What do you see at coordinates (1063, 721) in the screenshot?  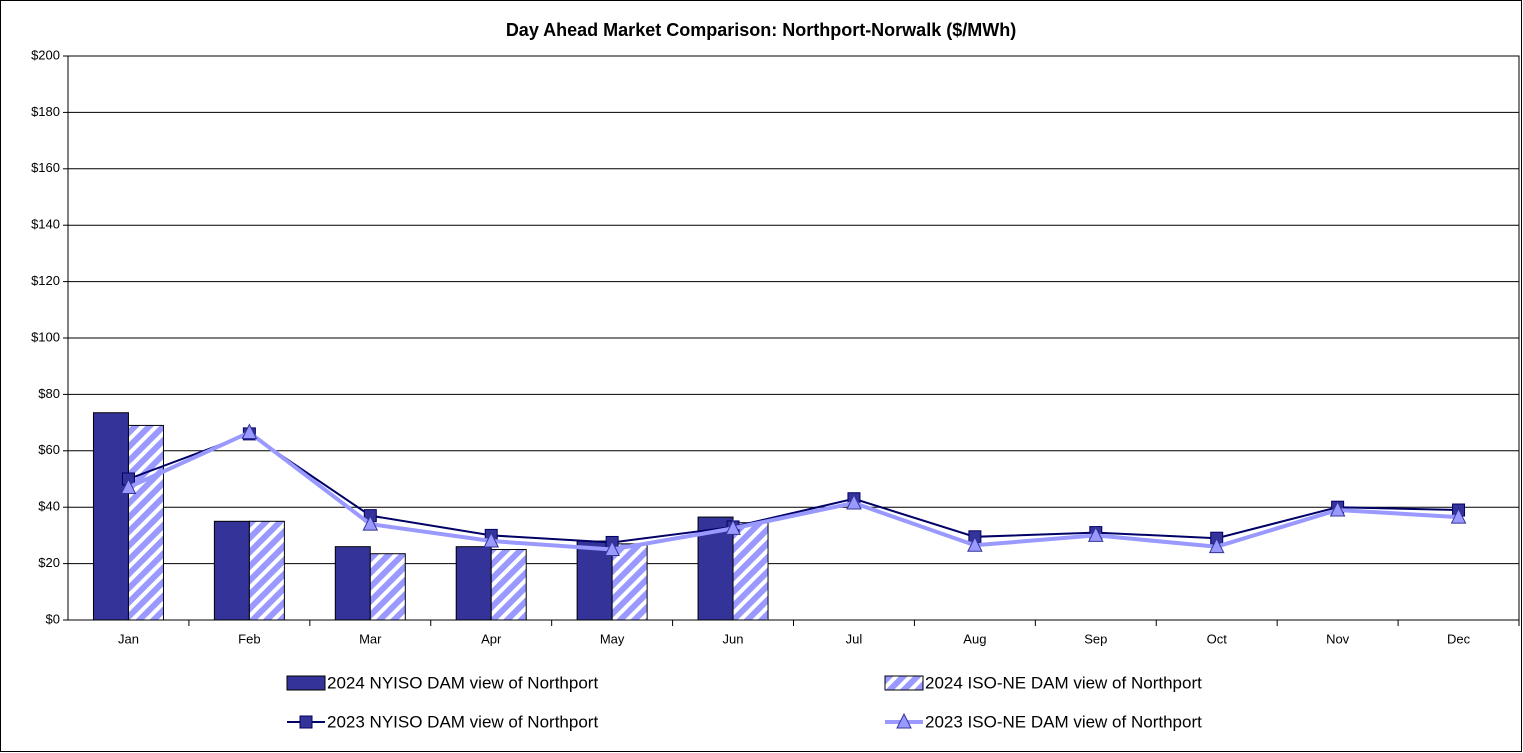 I see `legend-label: 2023 ISO-NE DAM view of Northport` at bounding box center [1063, 721].